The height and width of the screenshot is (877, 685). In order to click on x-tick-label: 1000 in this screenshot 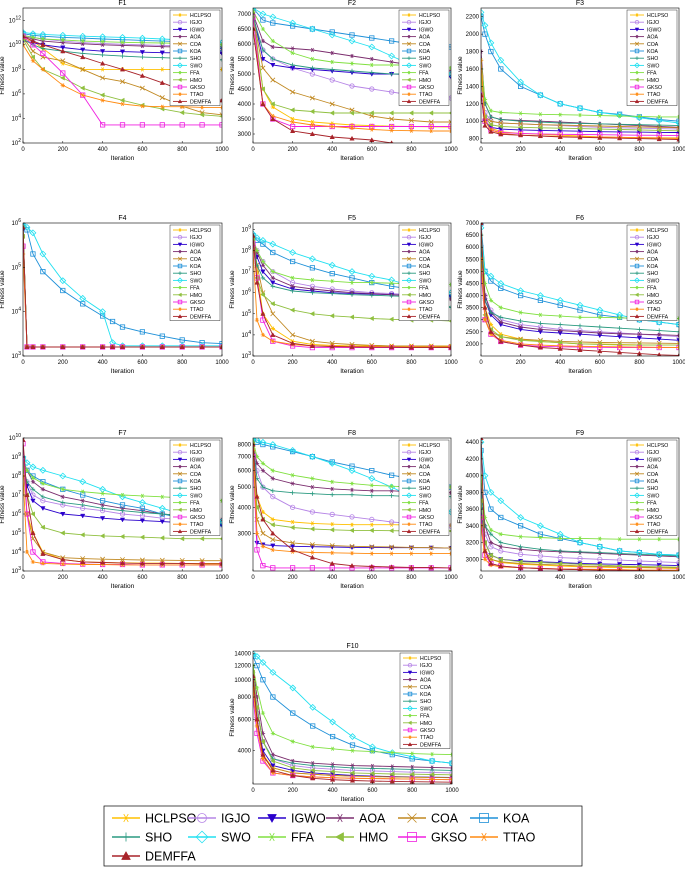, I will do `click(451, 363)`.